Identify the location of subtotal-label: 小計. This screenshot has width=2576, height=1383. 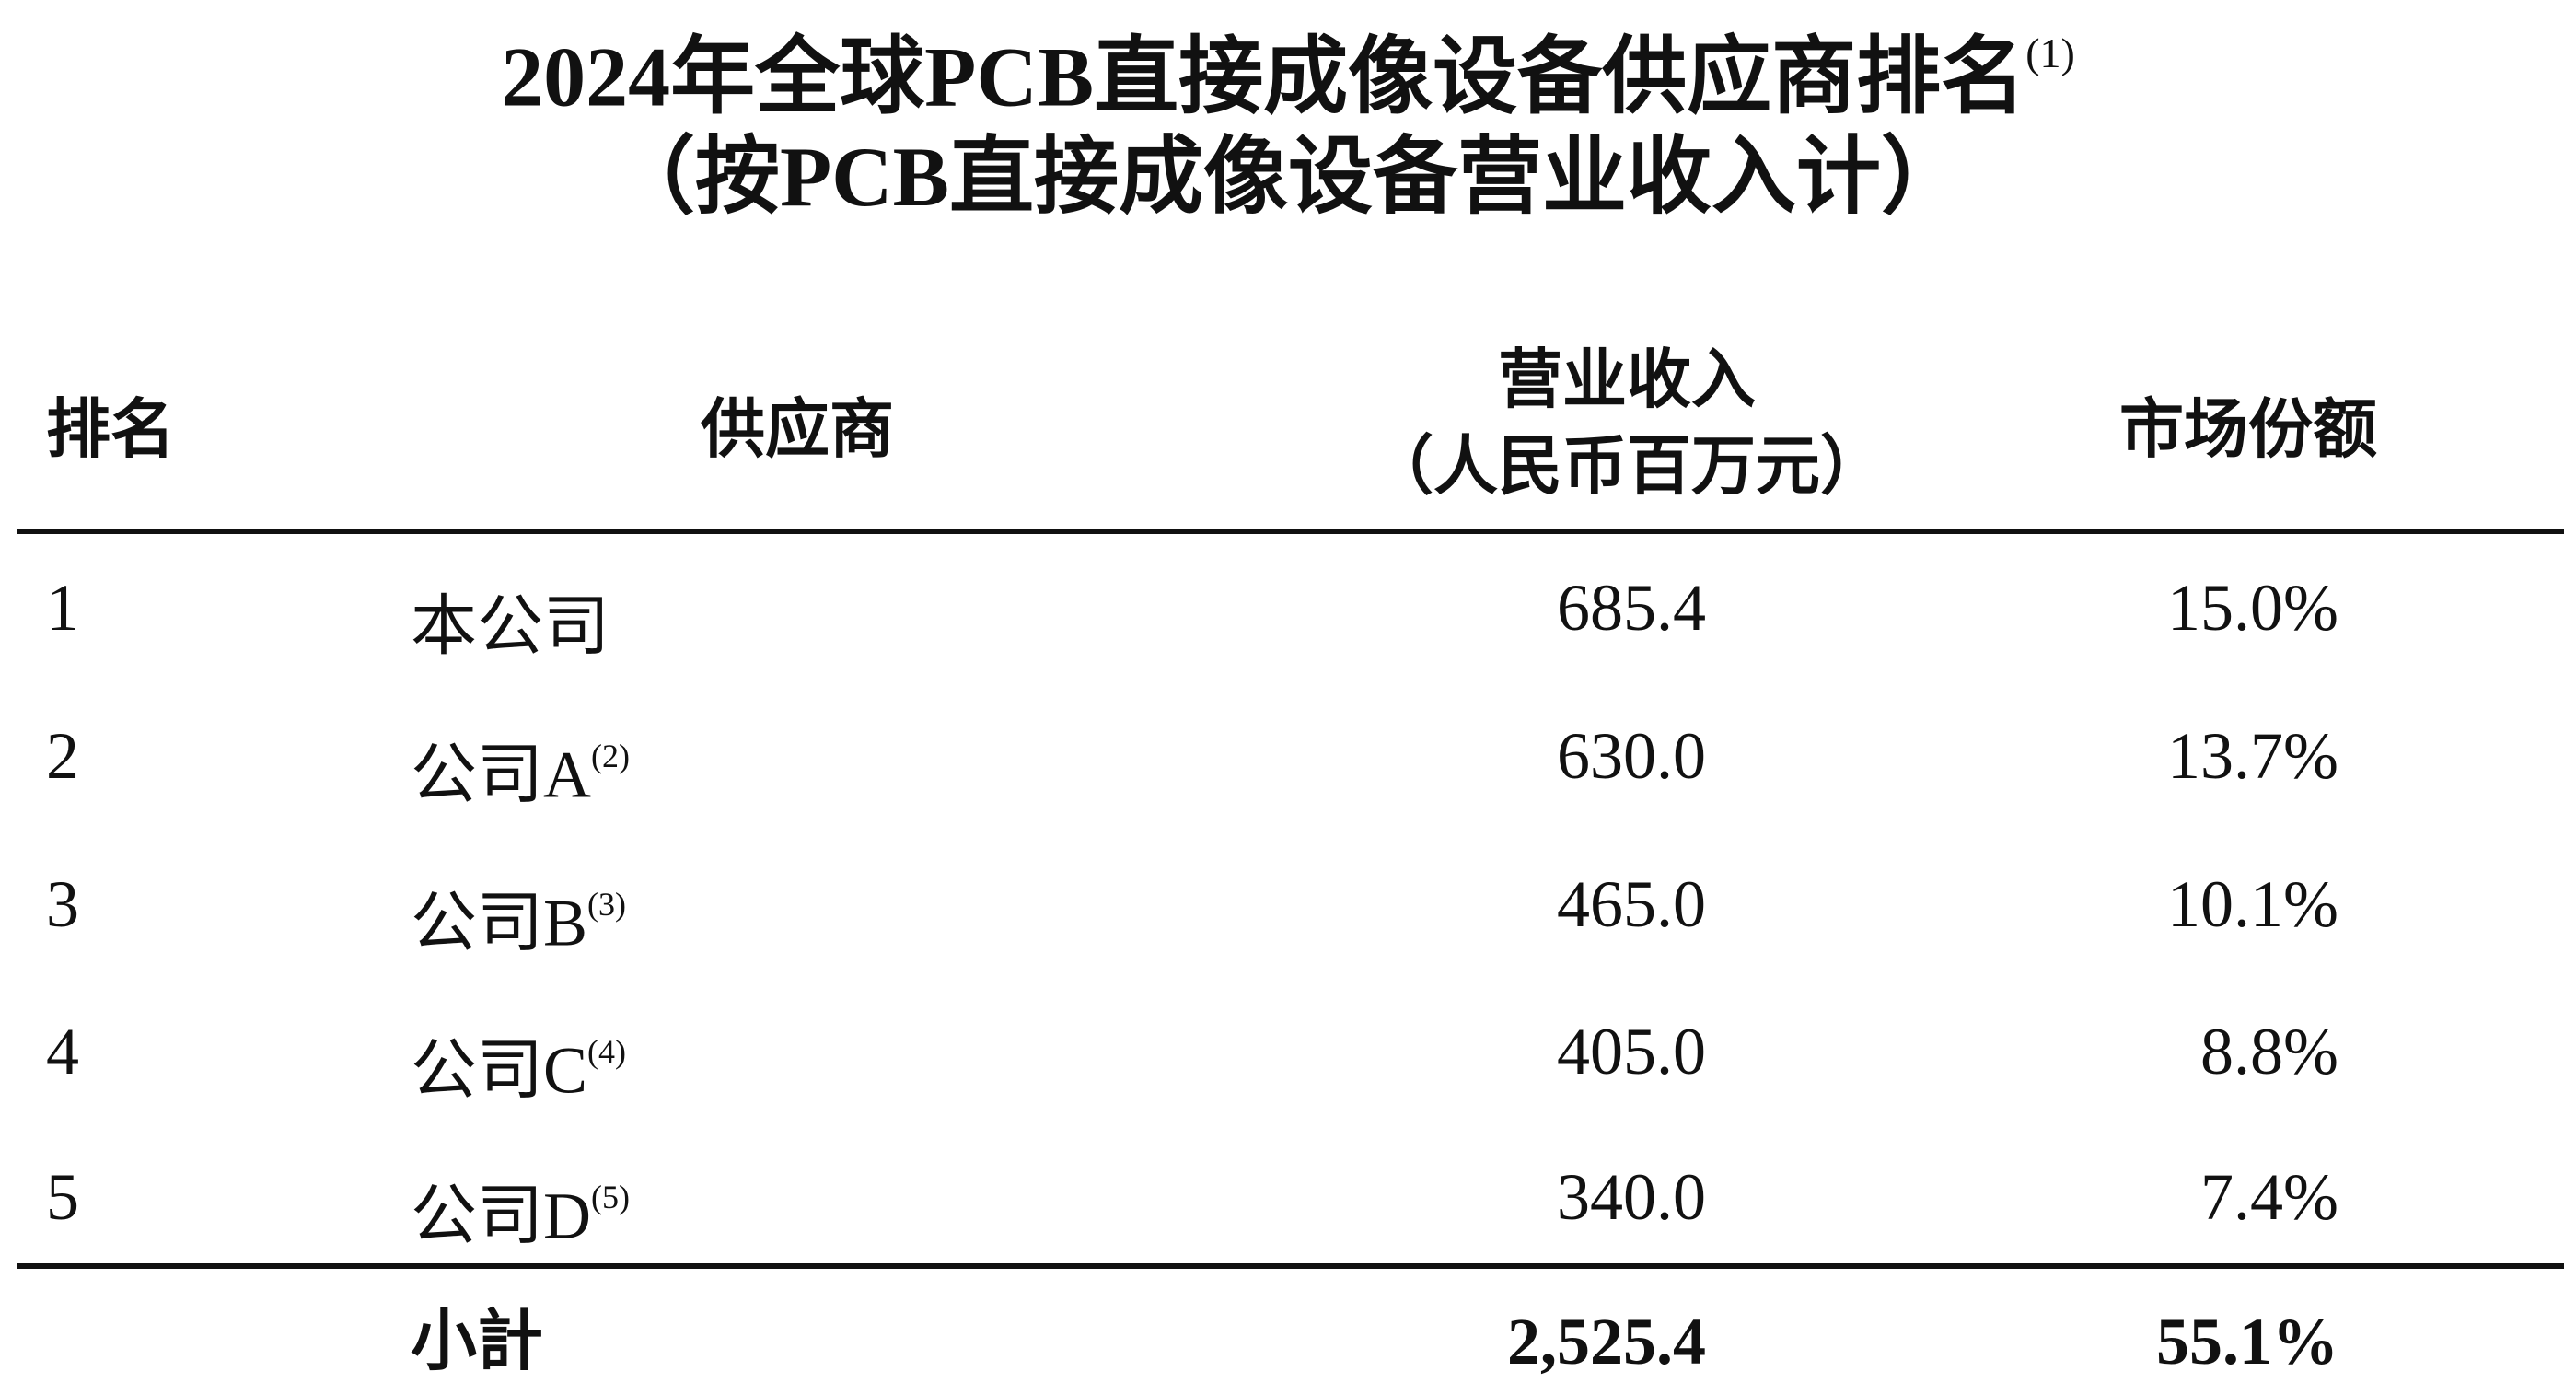
(477, 1341).